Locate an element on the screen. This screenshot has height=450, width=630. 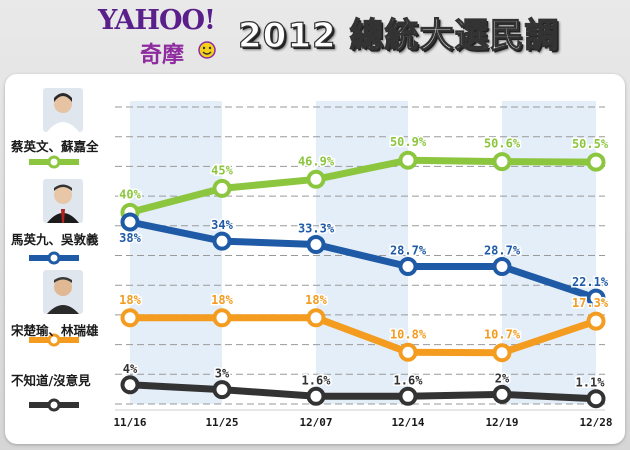
brand-sub: 奇摩 is located at coordinates (162, 55).